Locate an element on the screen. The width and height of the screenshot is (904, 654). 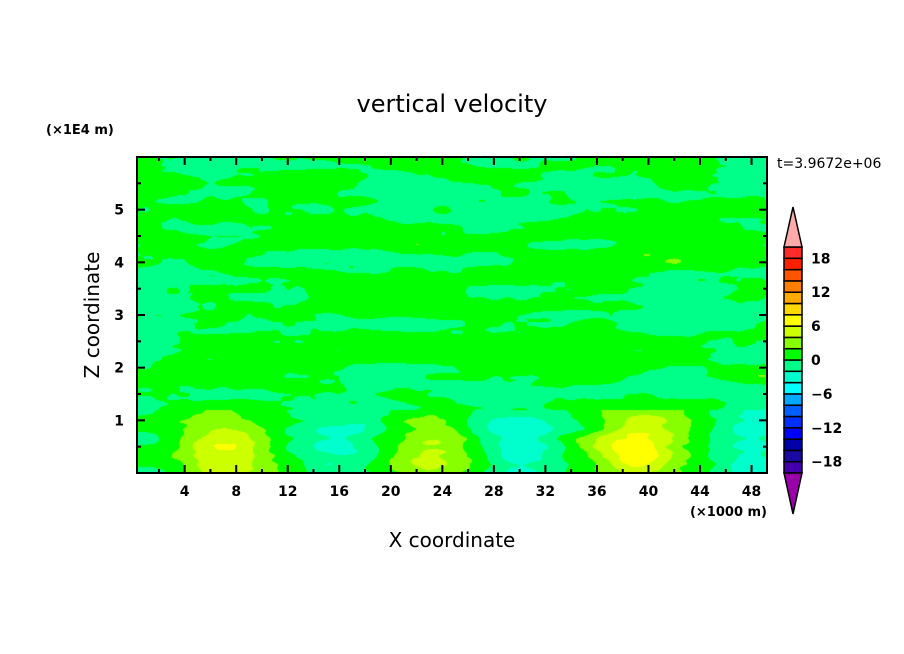
x-tick-label: 36 is located at coordinates (596, 492).